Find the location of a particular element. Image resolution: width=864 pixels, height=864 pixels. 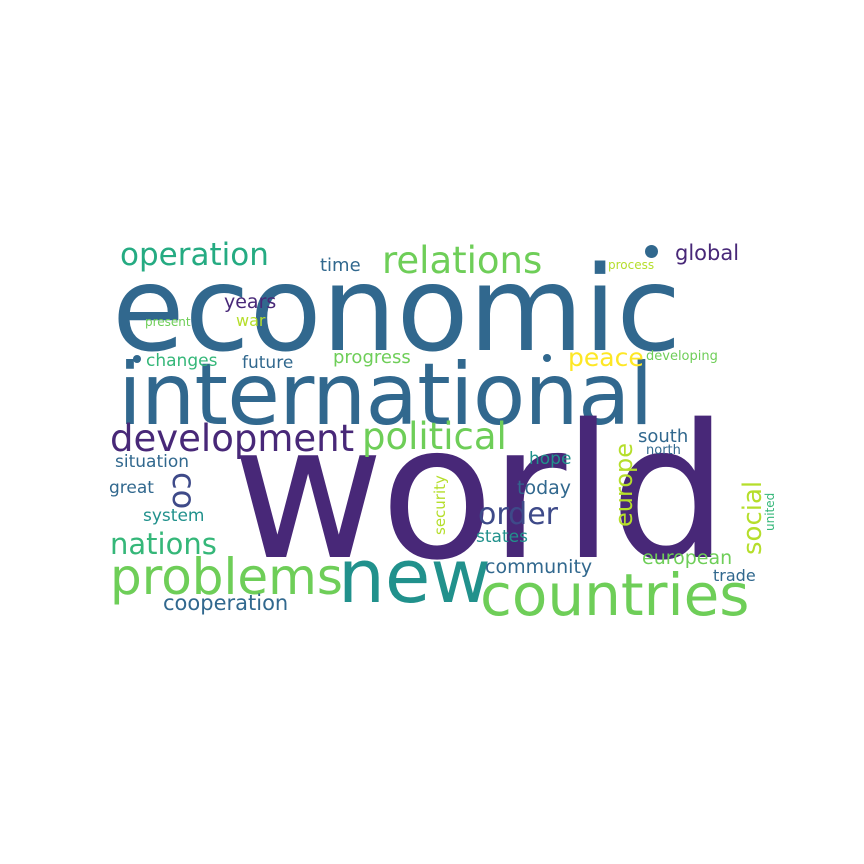

word-present: present is located at coordinates (168, 322).